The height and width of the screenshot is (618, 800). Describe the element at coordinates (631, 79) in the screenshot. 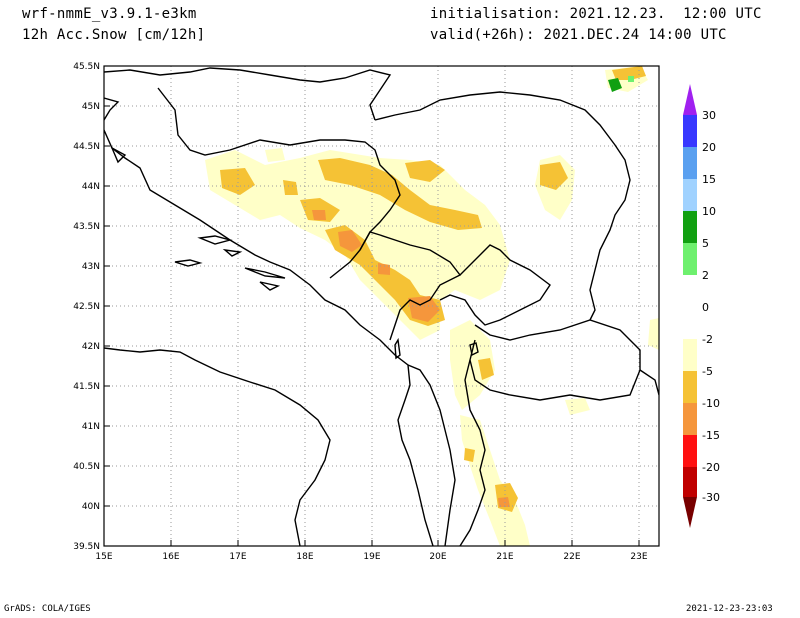

I see `snow-area-lightgreen` at that location.